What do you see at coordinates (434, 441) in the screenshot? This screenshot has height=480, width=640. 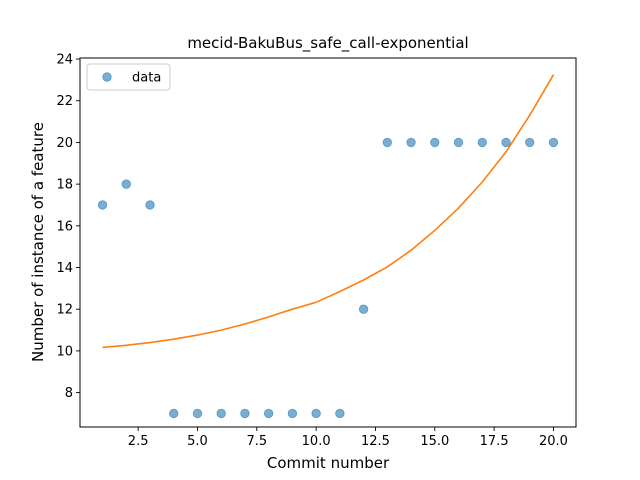 I see `x-tick-label: 15.0` at bounding box center [434, 441].